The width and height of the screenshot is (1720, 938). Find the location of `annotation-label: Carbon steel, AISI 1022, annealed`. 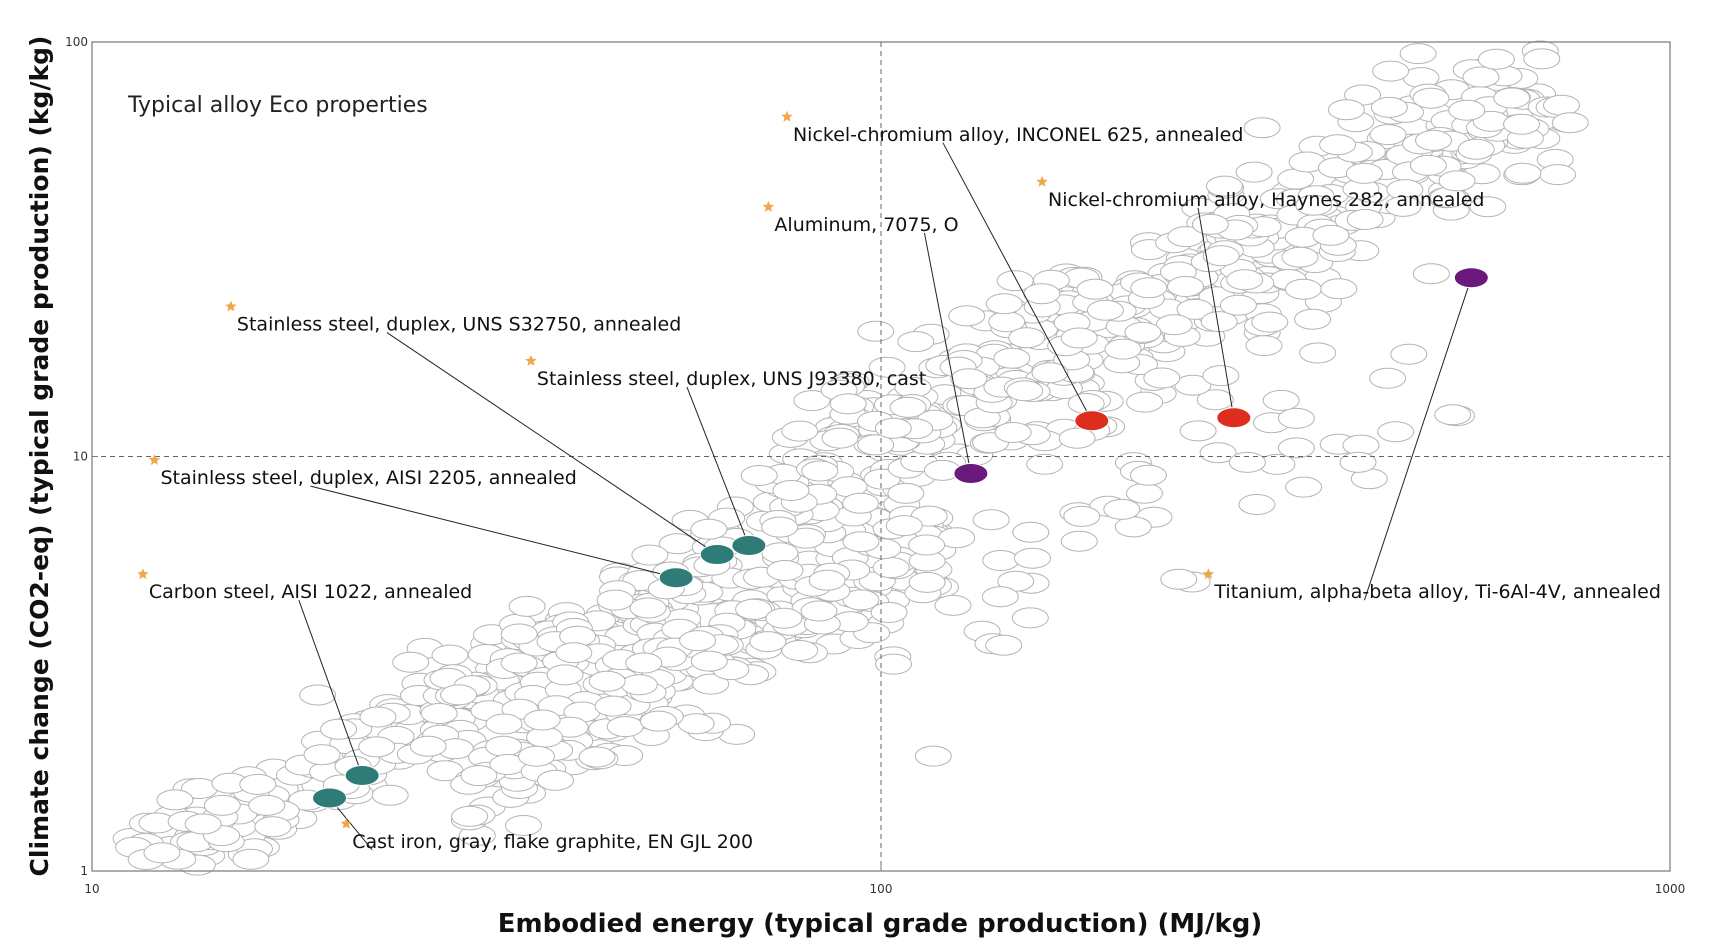

annotation-label: Carbon steel, AISI 1022, annealed is located at coordinates (310, 592).